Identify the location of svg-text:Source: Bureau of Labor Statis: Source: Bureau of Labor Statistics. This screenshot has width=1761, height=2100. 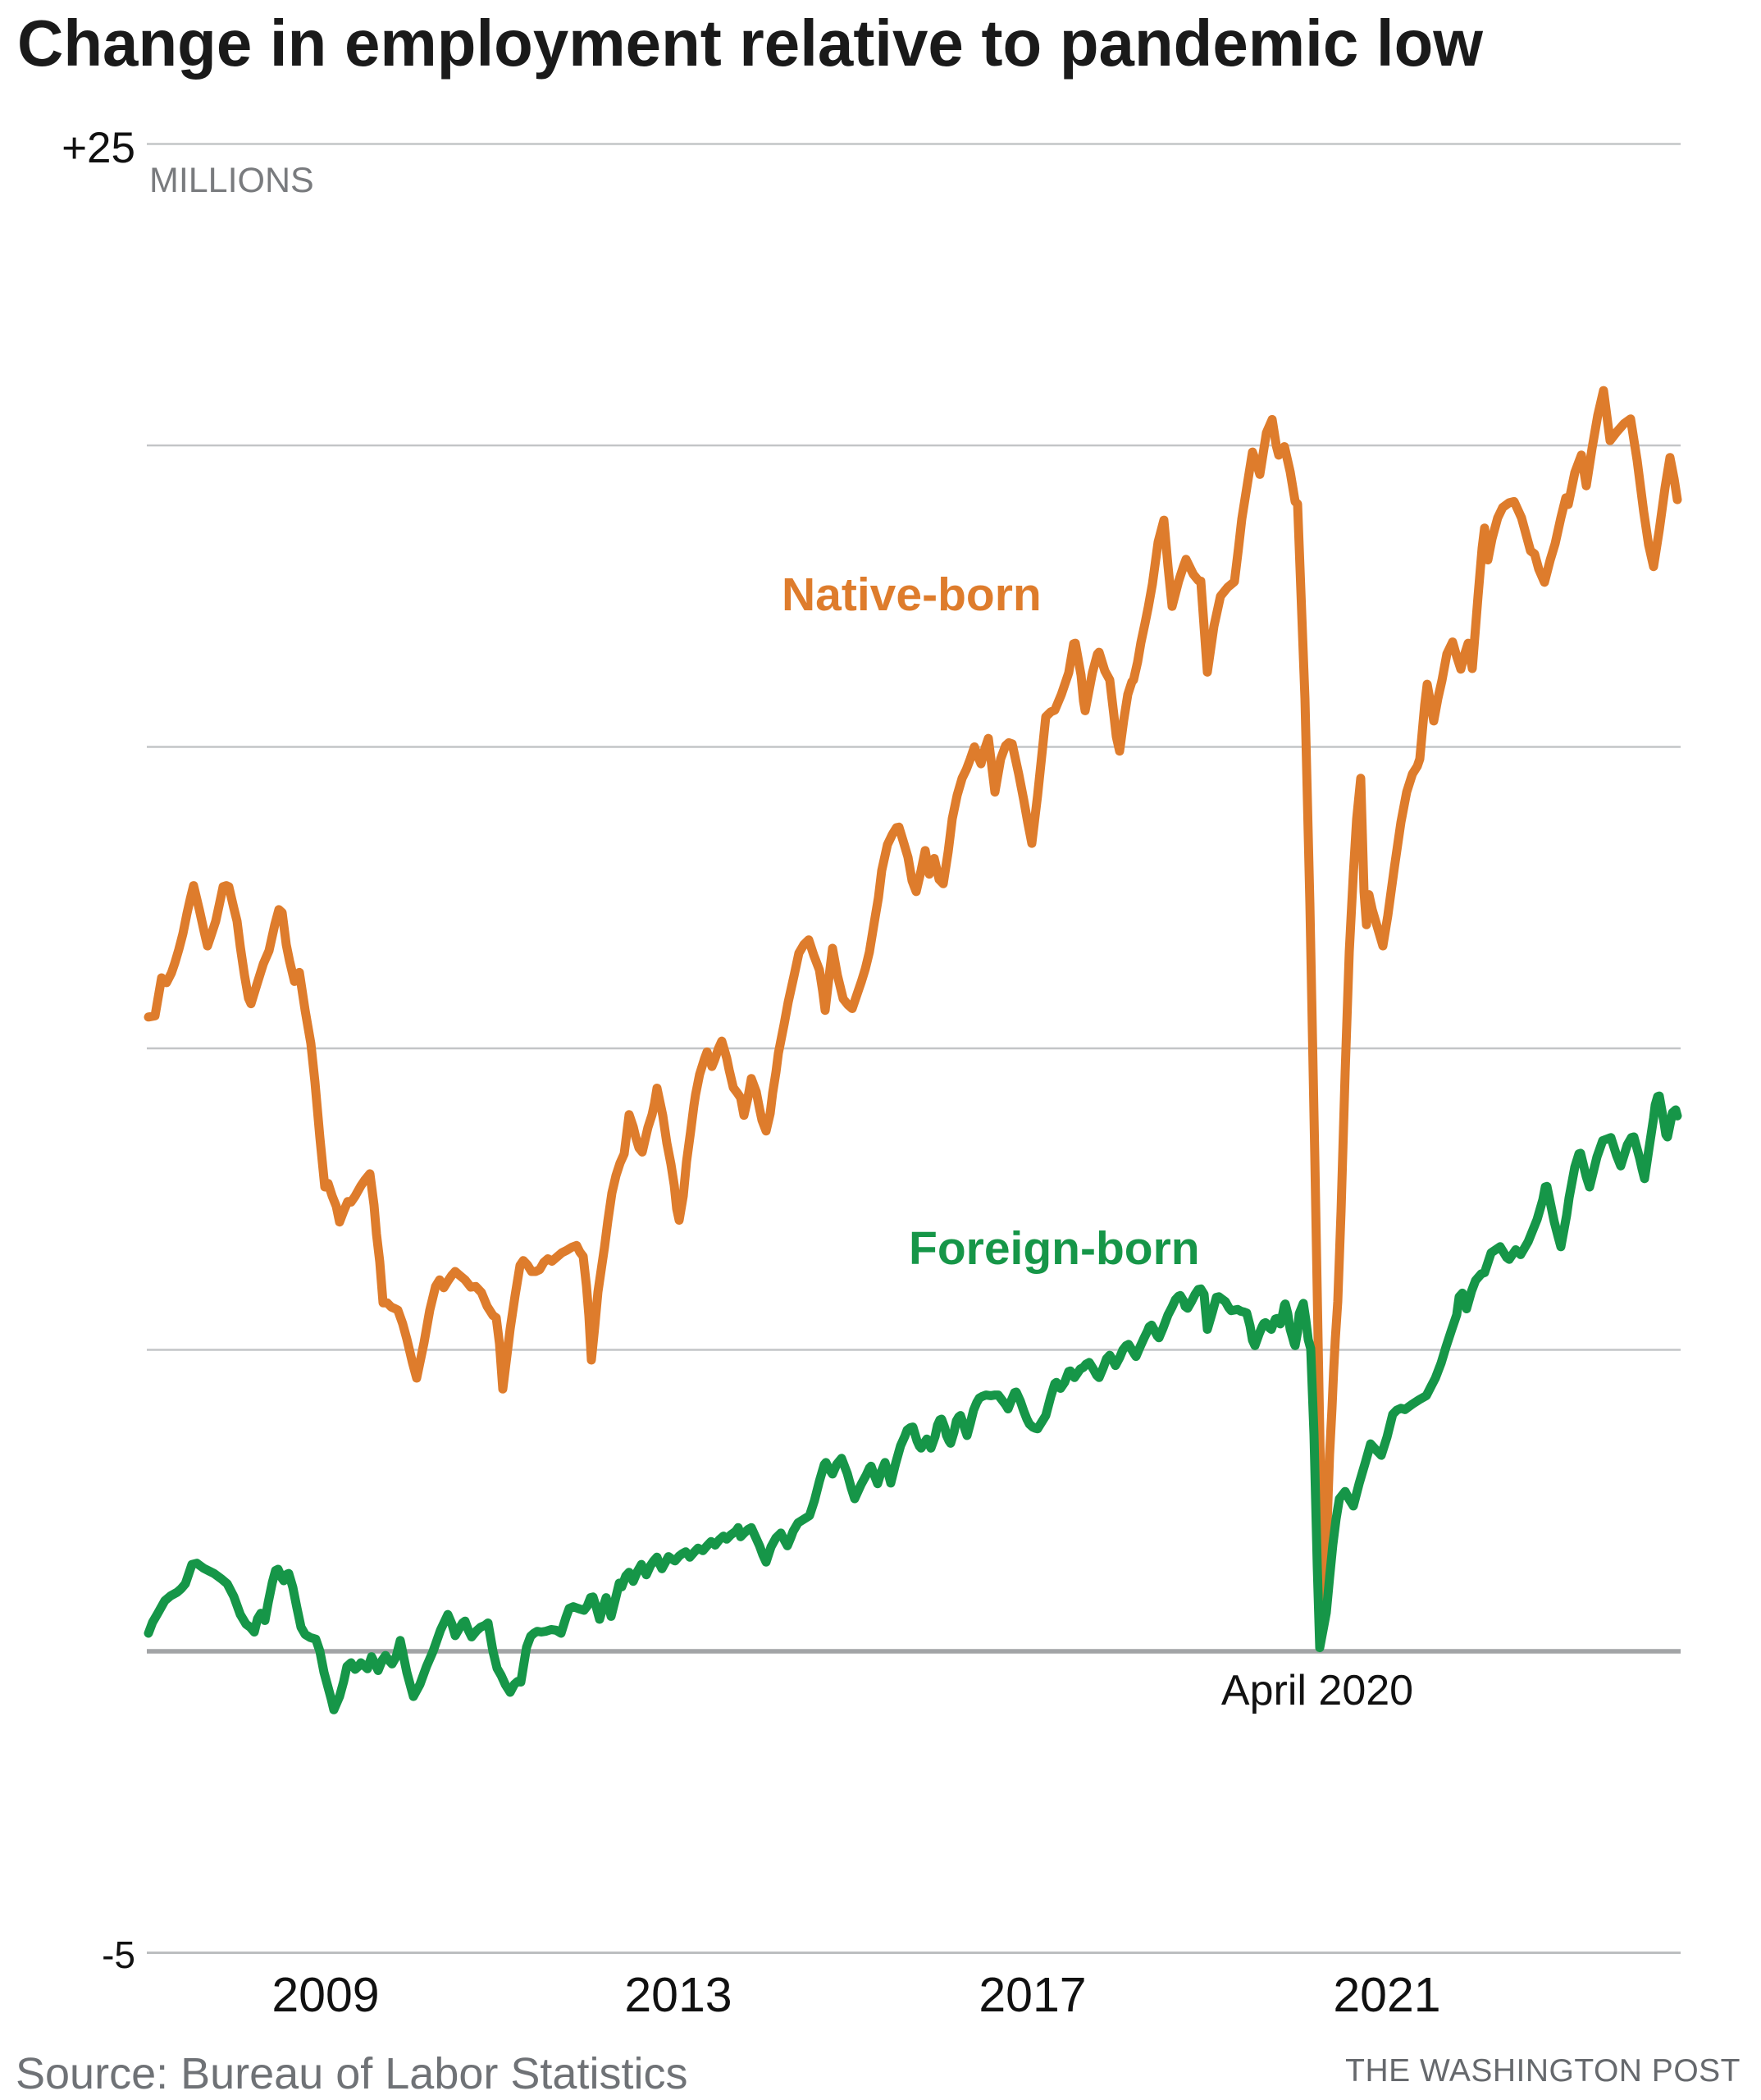
(351, 2074).